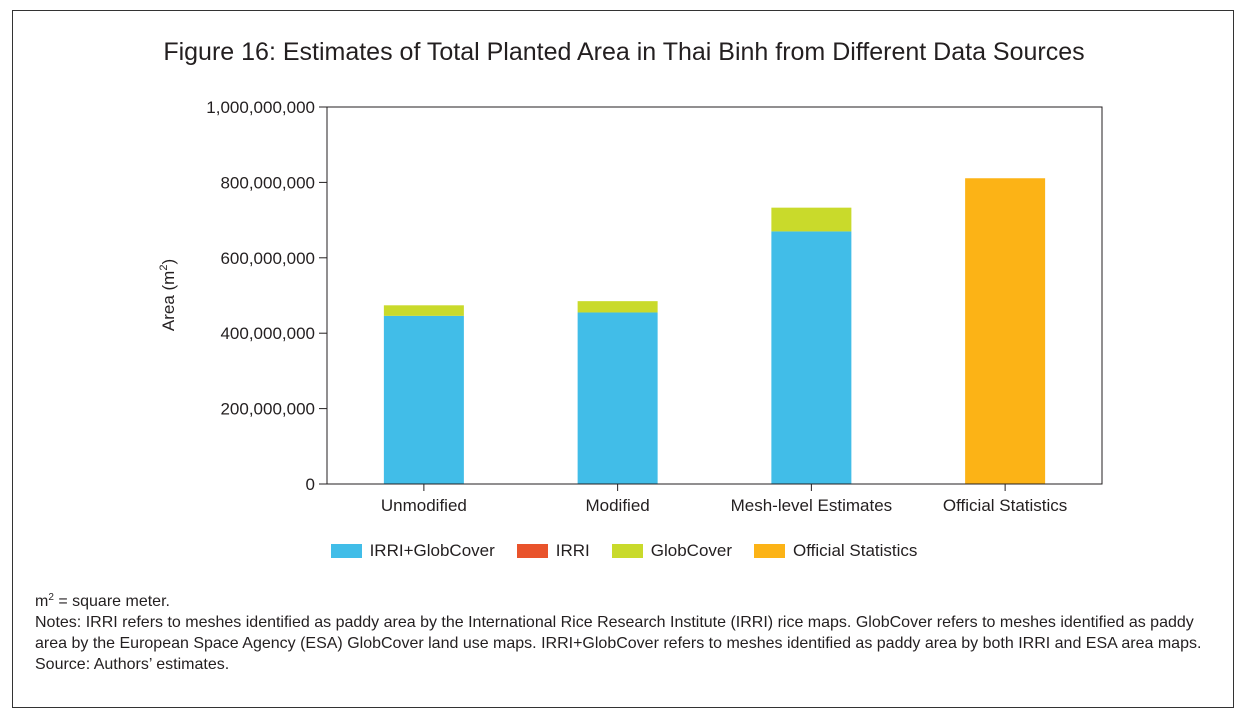  Describe the element at coordinates (310, 484) in the screenshot. I see `y-tick-label: 0` at that location.